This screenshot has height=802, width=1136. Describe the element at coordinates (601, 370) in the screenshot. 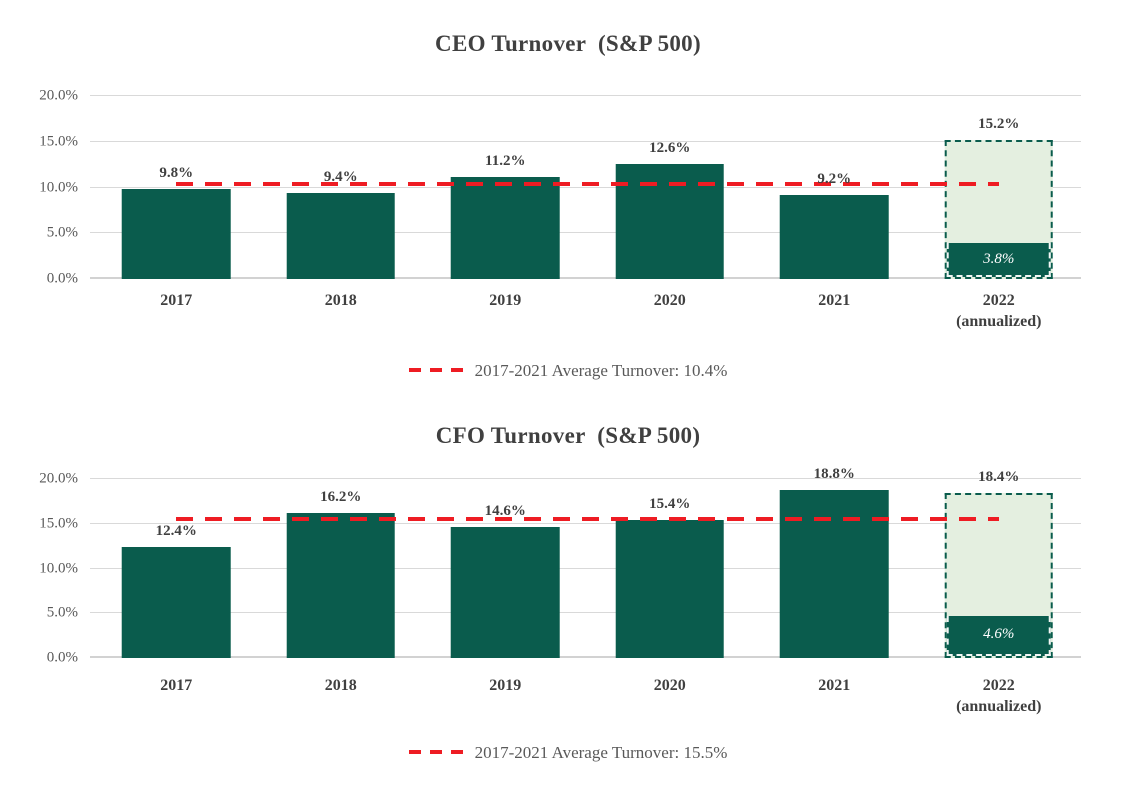

I see `legend-label: 2017-2021 Average Turnover: 10.4%` at that location.